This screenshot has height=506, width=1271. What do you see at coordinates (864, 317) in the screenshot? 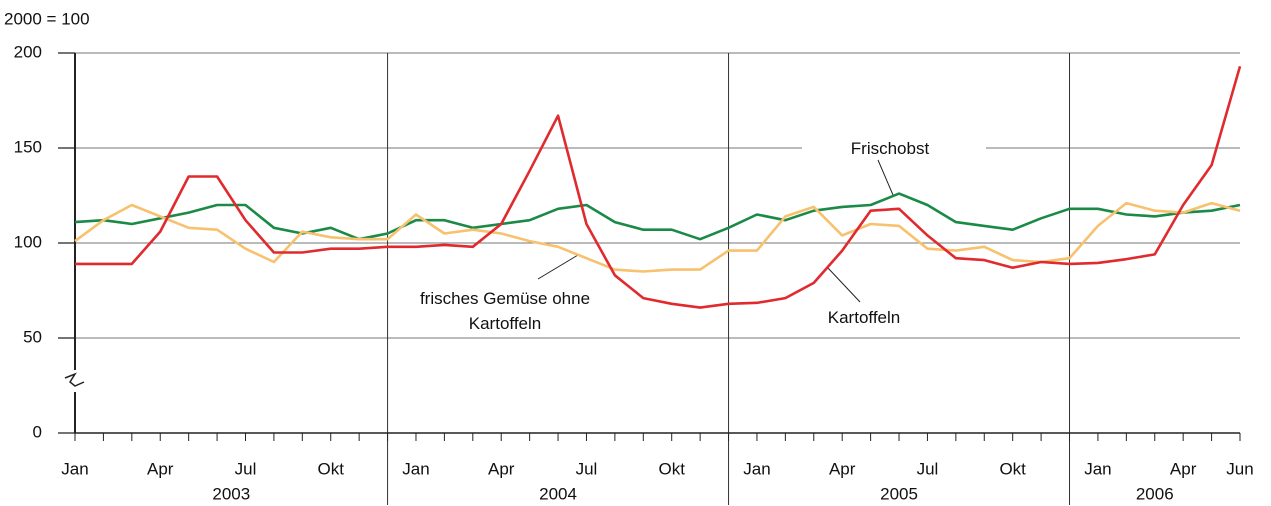
I see `series-label: Kartoffeln` at bounding box center [864, 317].